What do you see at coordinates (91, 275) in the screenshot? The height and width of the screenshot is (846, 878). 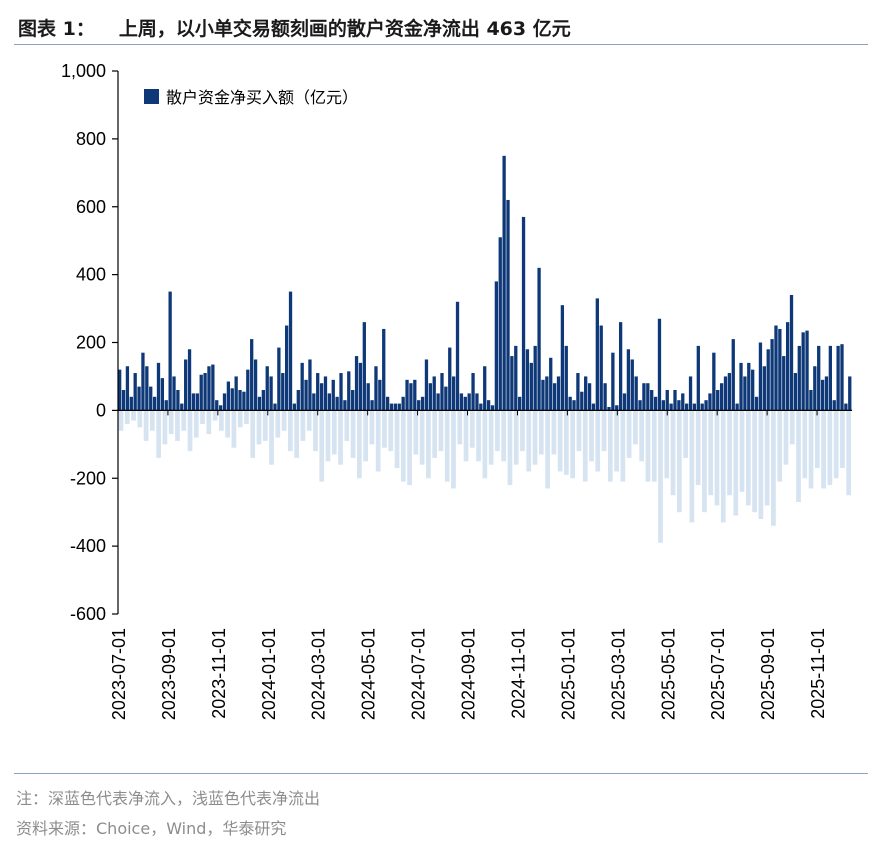 I see `y-tick-label: 400` at bounding box center [91, 275].